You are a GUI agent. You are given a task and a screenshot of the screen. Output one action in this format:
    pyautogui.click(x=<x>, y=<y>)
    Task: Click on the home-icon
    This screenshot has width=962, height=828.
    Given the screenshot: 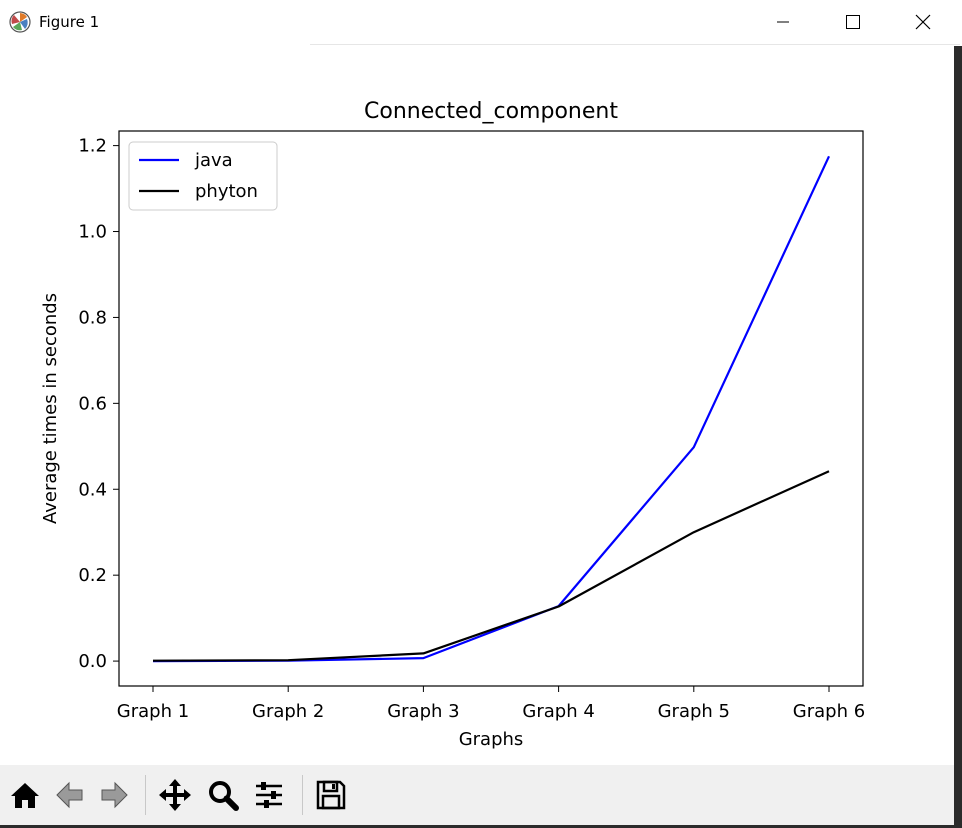 What is the action you would take?
    pyautogui.click(x=25, y=795)
    